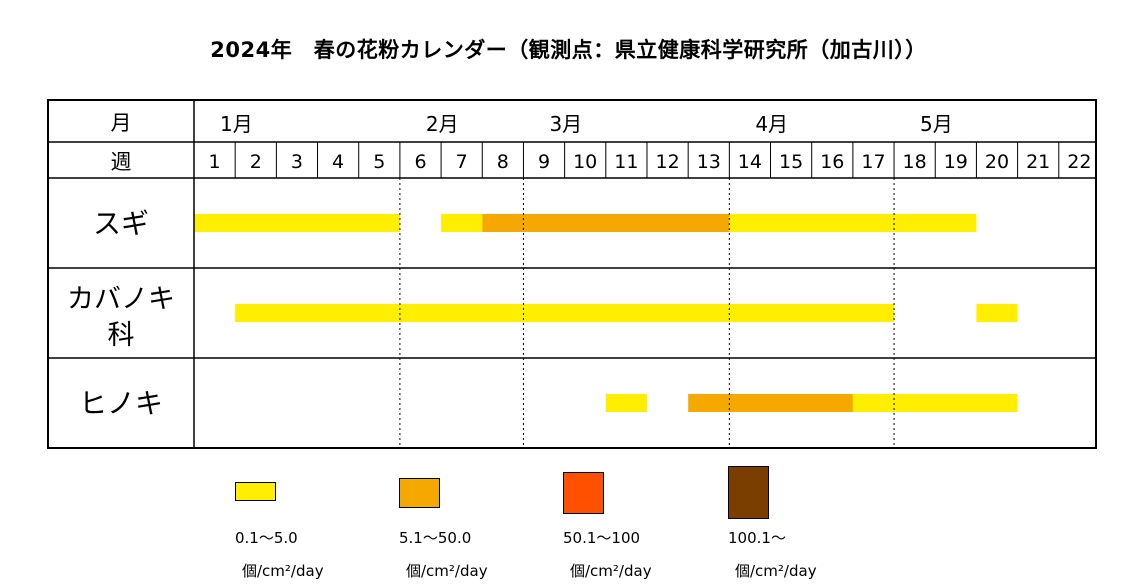 Image resolution: width=1137 pixels, height=588 pixels. I want to click on week-number: 2, so click(256, 162).